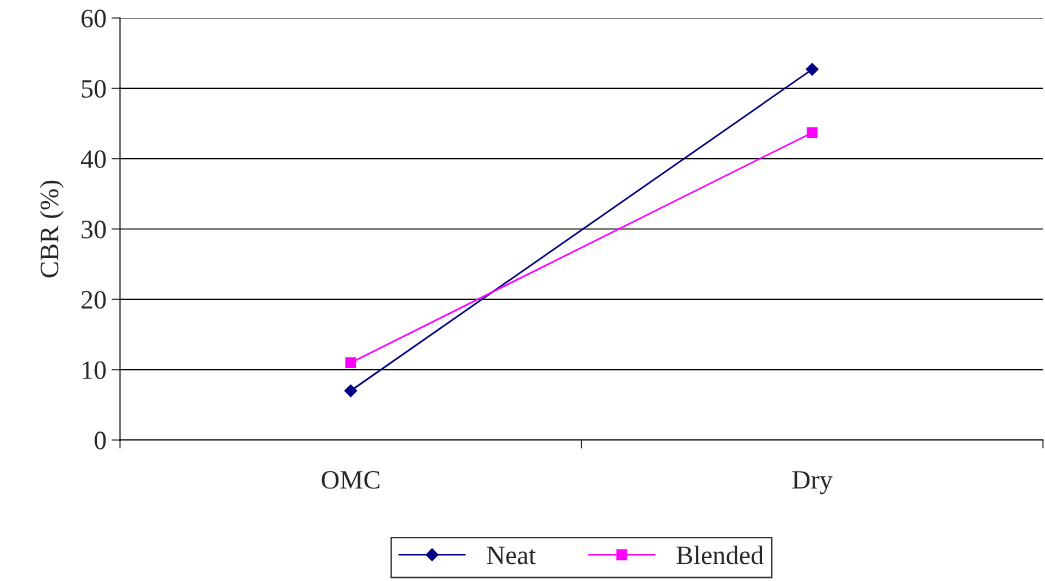  Describe the element at coordinates (93, 88) in the screenshot. I see `y-tick-label: 50` at that location.